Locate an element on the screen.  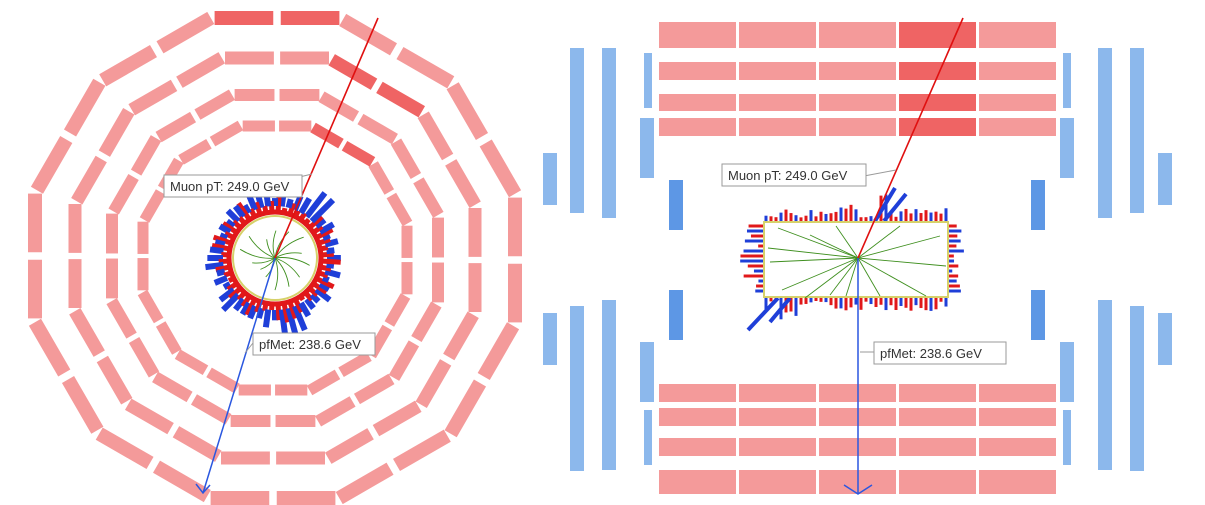
calorimeter-deposits is located at coordinates (852, 259).